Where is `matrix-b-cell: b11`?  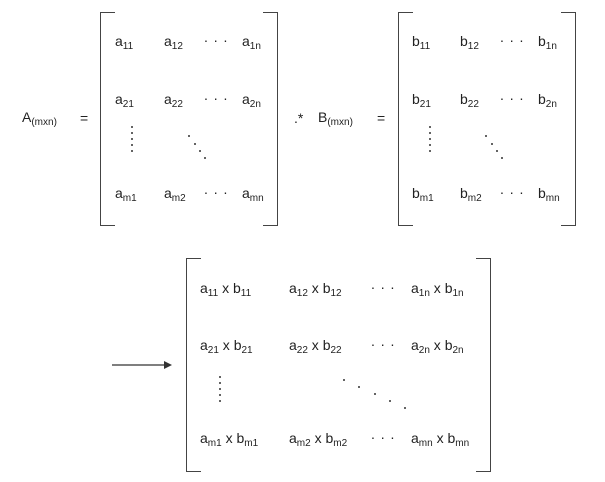
matrix-b-cell: b11 is located at coordinates (421, 42).